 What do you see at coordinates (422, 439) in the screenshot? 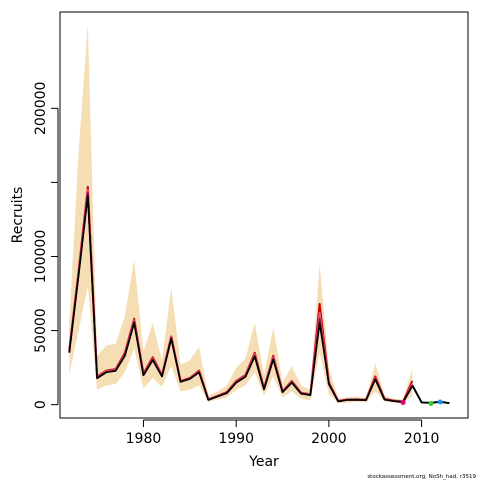
I see `x-tick-label: 2010` at bounding box center [422, 439].